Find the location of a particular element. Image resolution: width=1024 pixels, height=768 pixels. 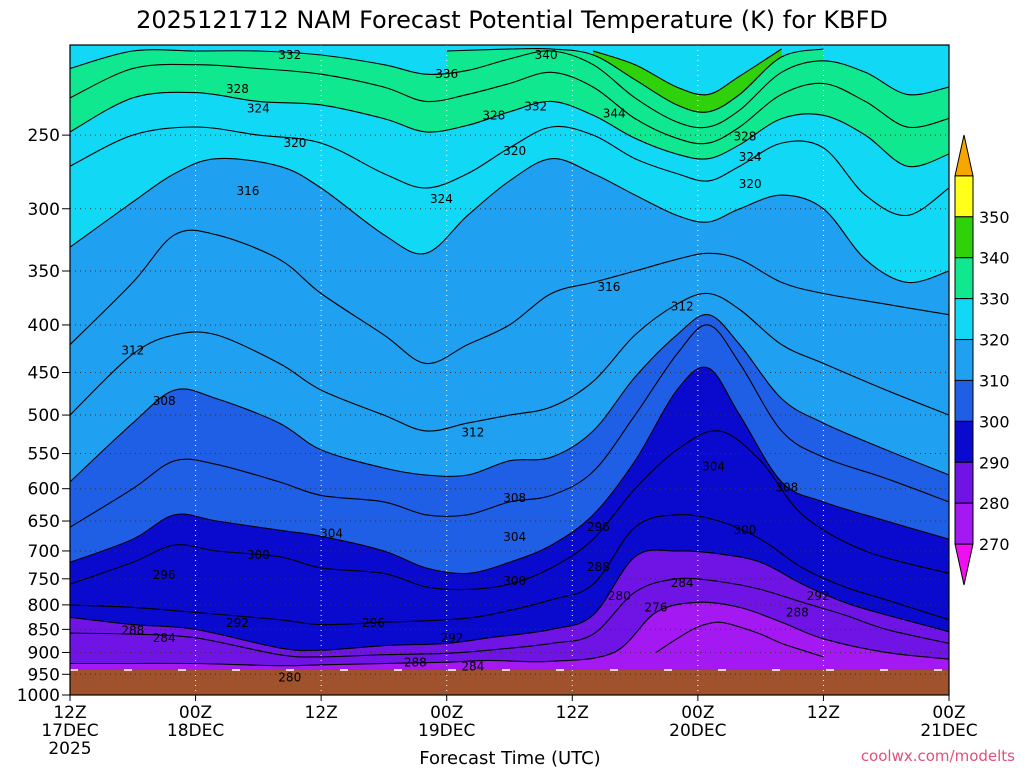

y-tick-label: 400 is located at coordinates (44, 326).